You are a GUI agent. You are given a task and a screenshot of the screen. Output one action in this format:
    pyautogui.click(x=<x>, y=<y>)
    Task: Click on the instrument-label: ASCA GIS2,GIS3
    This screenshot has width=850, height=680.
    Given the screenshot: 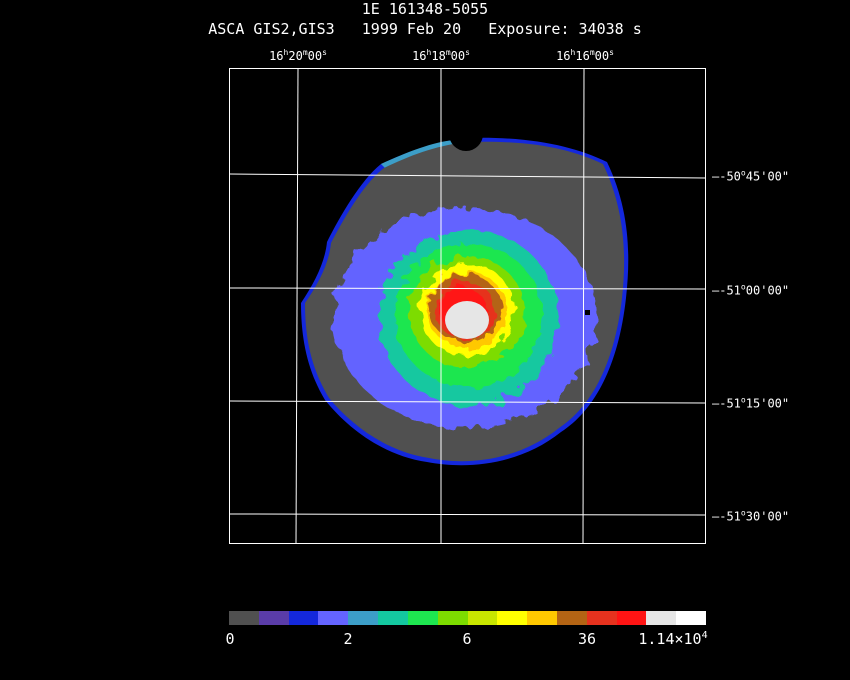 What is the action you would take?
    pyautogui.click(x=271, y=29)
    